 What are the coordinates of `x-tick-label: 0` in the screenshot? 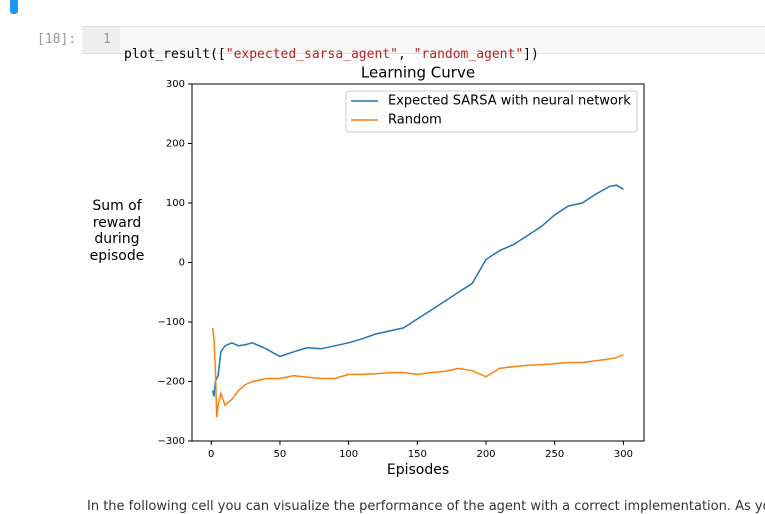 It's located at (211, 454).